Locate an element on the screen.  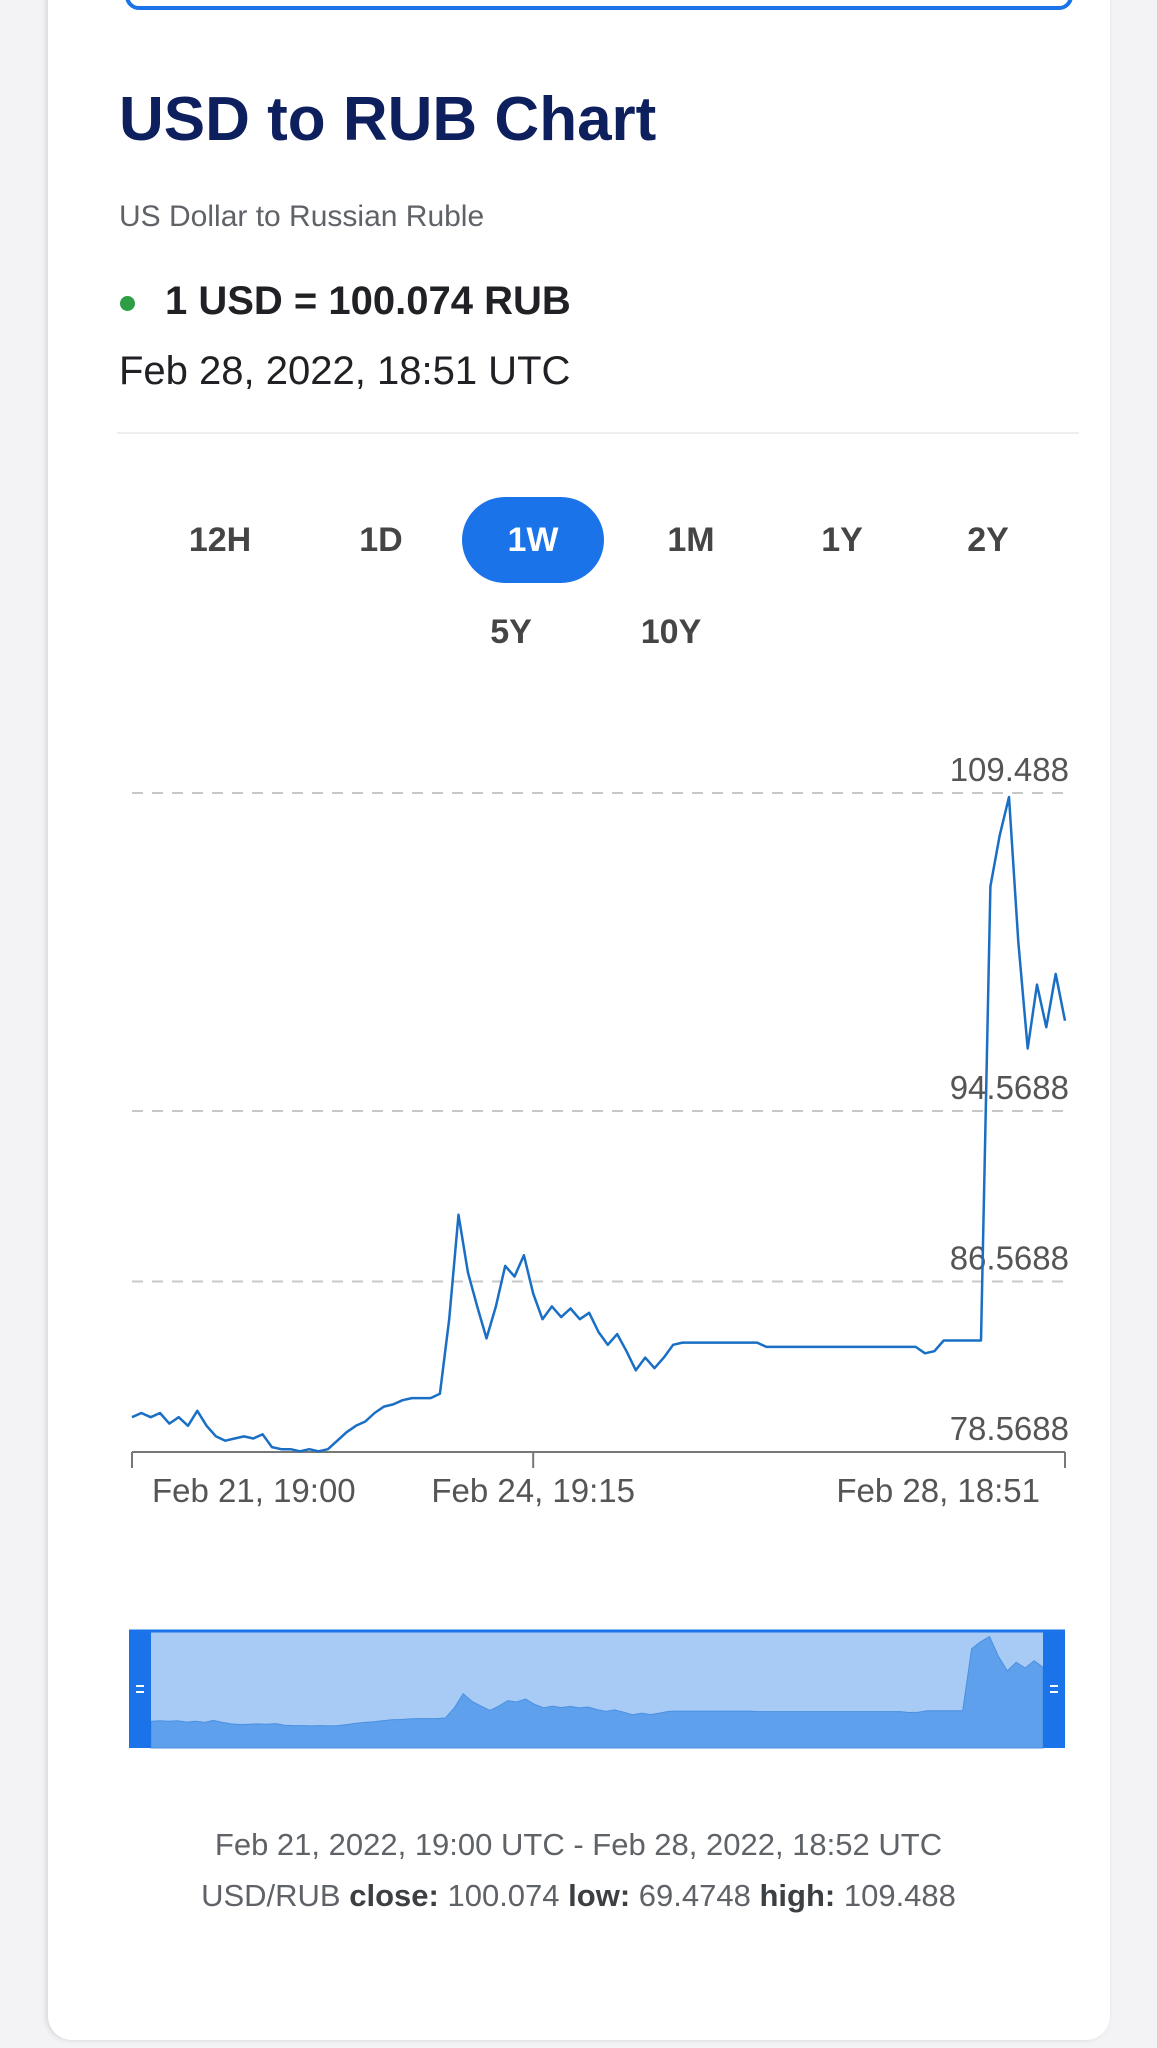
pair: USD/RUB is located at coordinates (271, 1895).